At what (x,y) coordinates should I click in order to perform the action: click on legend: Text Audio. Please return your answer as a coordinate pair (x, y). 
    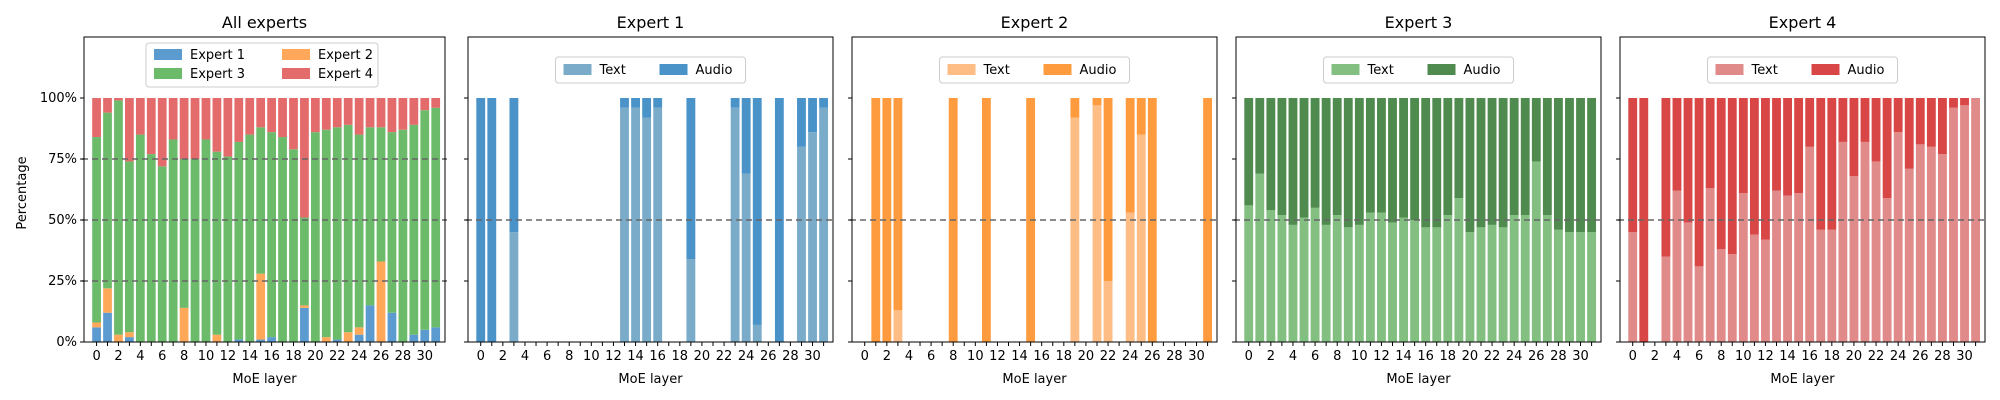
    Looking at the image, I should click on (1034, 70).